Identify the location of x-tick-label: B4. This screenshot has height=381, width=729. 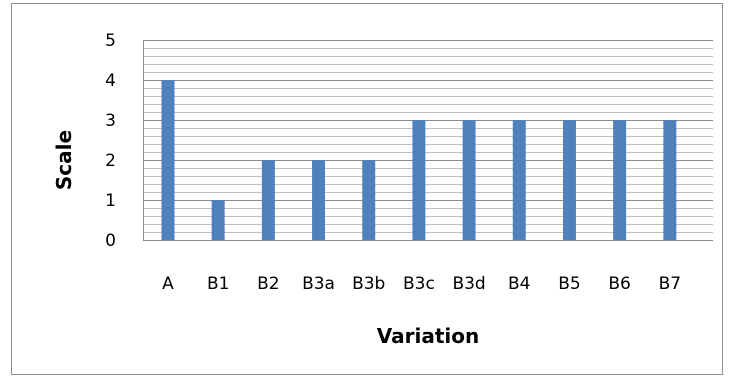
(519, 284).